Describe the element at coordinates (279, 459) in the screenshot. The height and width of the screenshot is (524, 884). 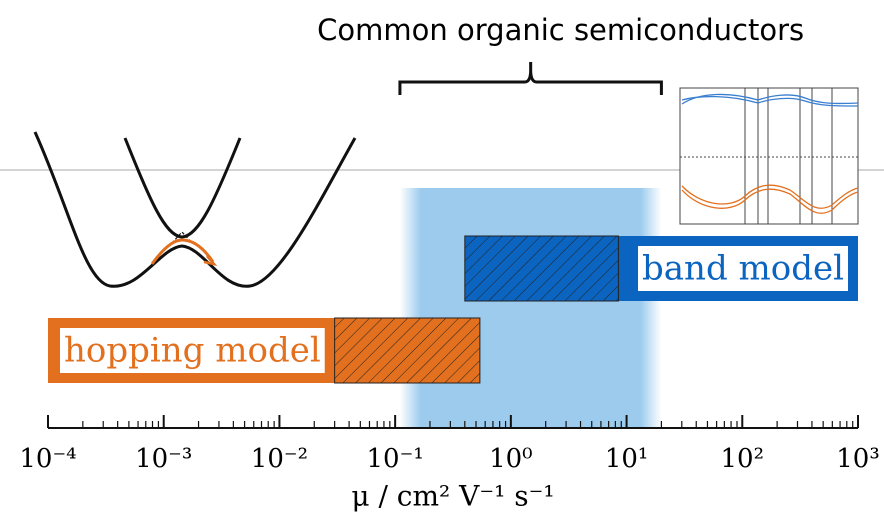
I see `tick-label: 10⁻²` at that location.